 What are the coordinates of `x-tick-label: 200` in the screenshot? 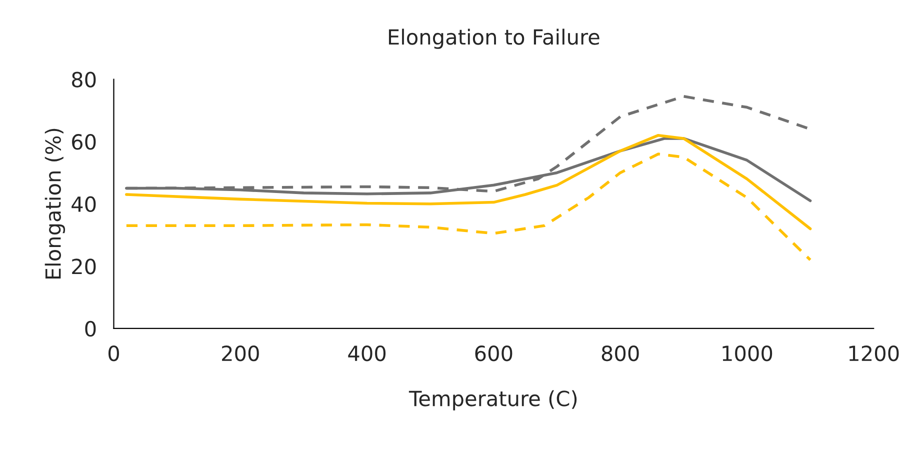 It's located at (240, 353).